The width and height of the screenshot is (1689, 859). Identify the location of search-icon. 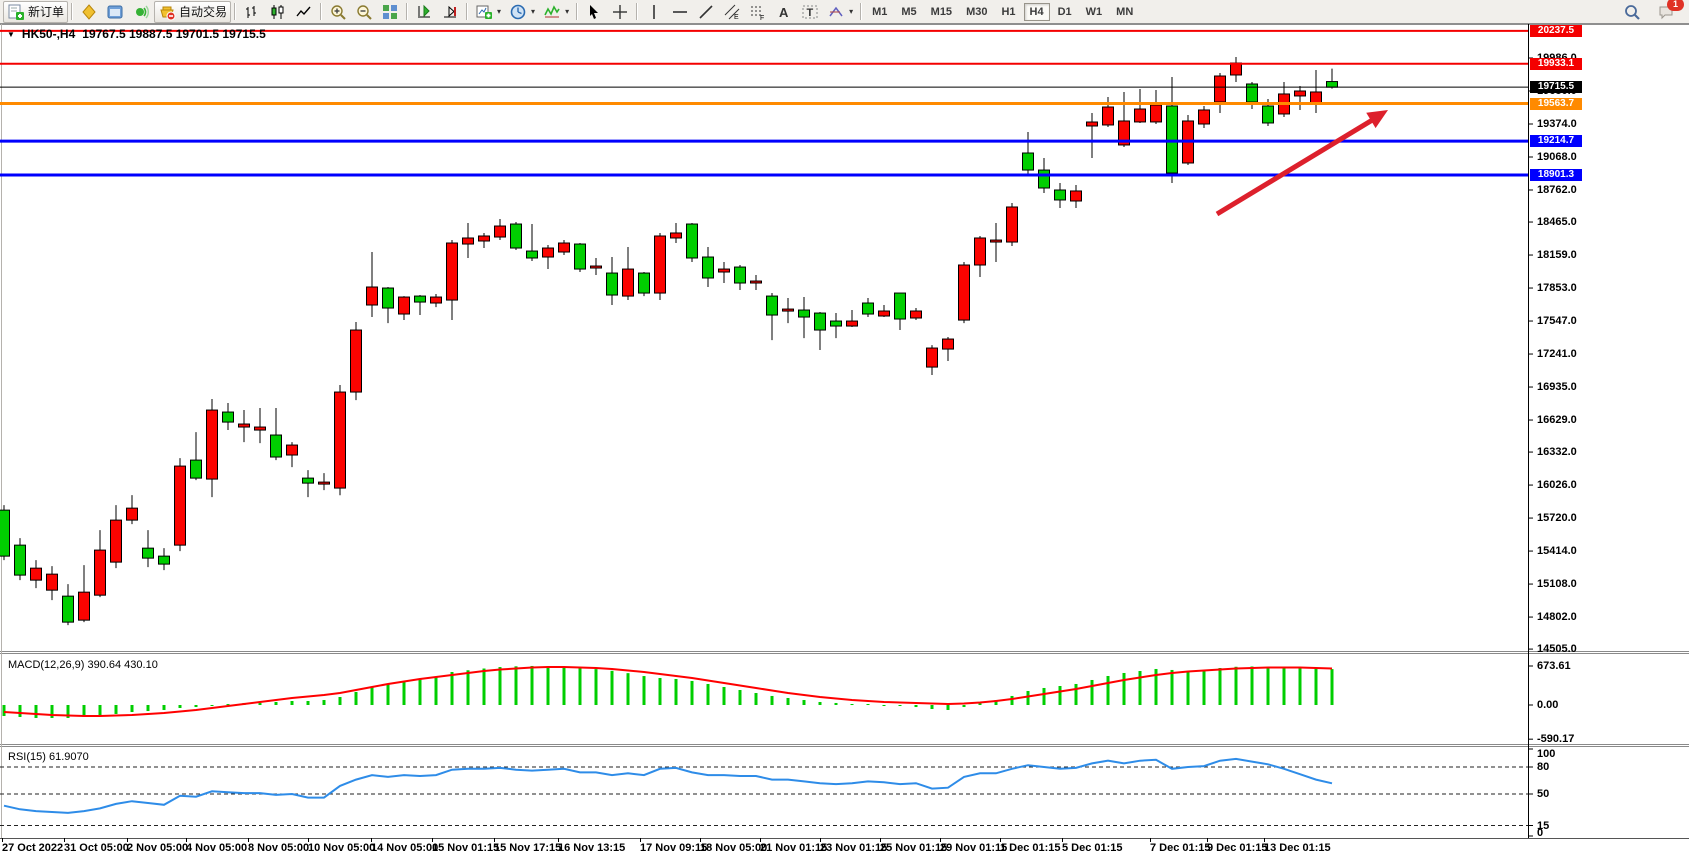
(1632, 12).